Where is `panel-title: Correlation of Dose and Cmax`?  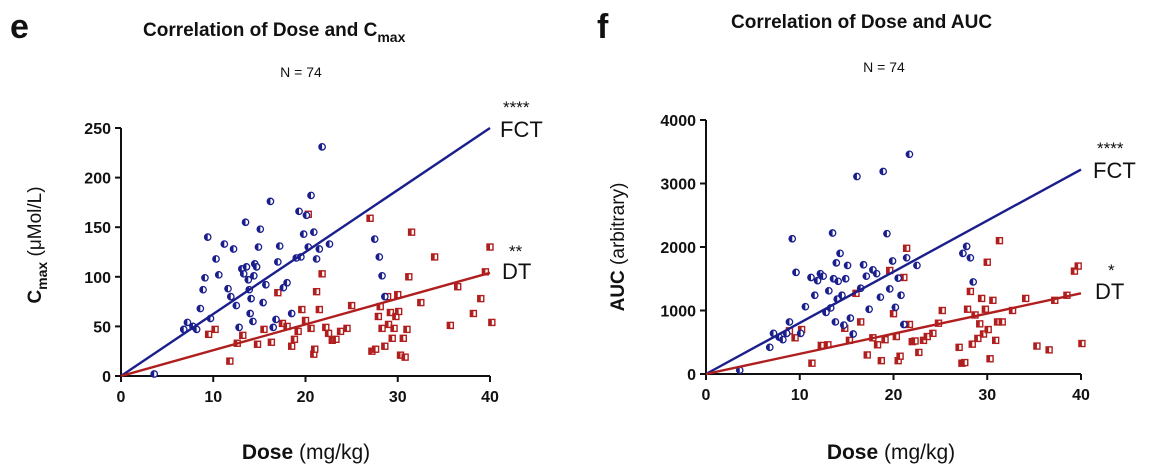
panel-title: Correlation of Dose and Cmax is located at coordinates (274, 32).